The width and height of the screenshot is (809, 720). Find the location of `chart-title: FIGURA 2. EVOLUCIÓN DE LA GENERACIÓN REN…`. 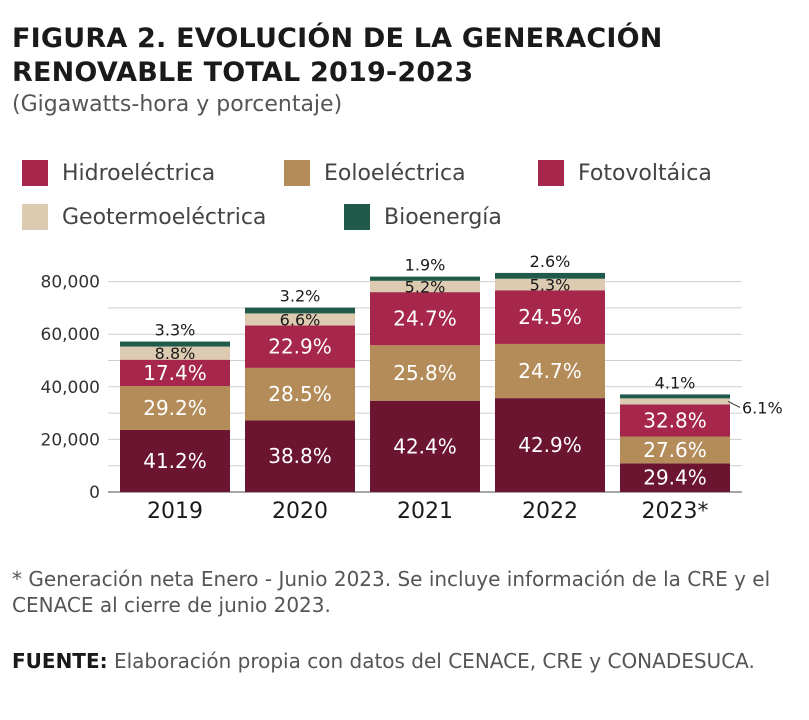

chart-title: FIGURA 2. EVOLUCIÓN DE LA GENERACIÓN REN… is located at coordinates (337, 56).